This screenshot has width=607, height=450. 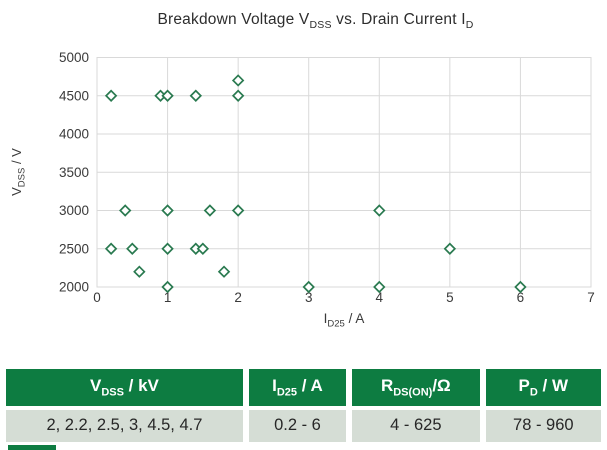 What do you see at coordinates (124, 426) in the screenshot?
I see `value-vdss: 2, 2.2, 2.5, 3, 4.5, 4.7` at bounding box center [124, 426].